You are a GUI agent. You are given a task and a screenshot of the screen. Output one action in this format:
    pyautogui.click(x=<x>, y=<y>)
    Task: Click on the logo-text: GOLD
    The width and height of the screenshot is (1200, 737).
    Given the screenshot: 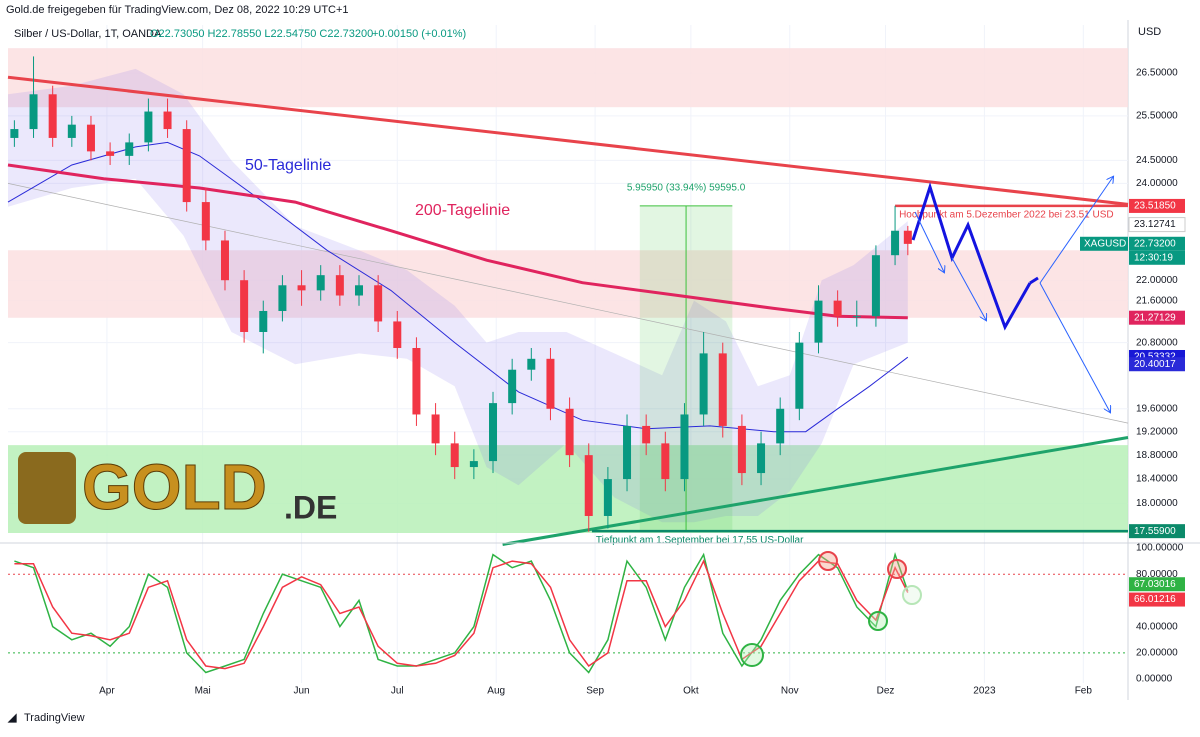 What is the action you would take?
    pyautogui.click(x=174, y=487)
    